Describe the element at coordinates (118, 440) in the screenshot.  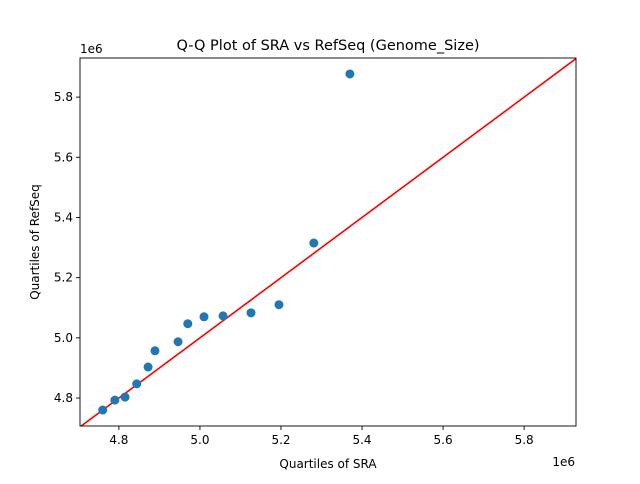
I see `x-tick-label: 4.8` at that location.